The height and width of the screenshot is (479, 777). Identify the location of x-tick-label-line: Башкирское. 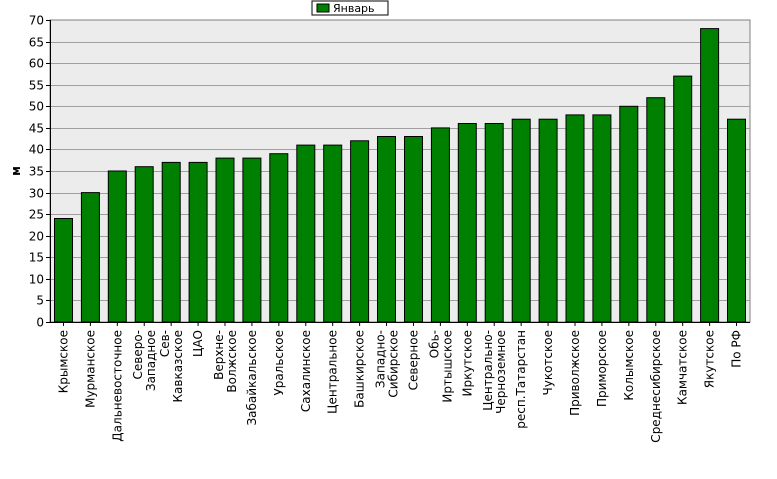
(360, 369).